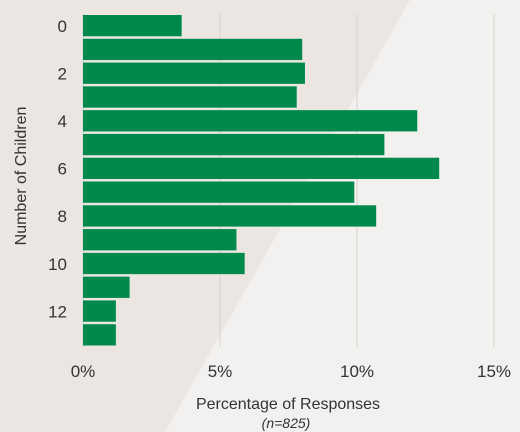 The width and height of the screenshot is (520, 432). Describe the element at coordinates (62, 216) in the screenshot. I see `y-tick-label-8: 8` at that location.